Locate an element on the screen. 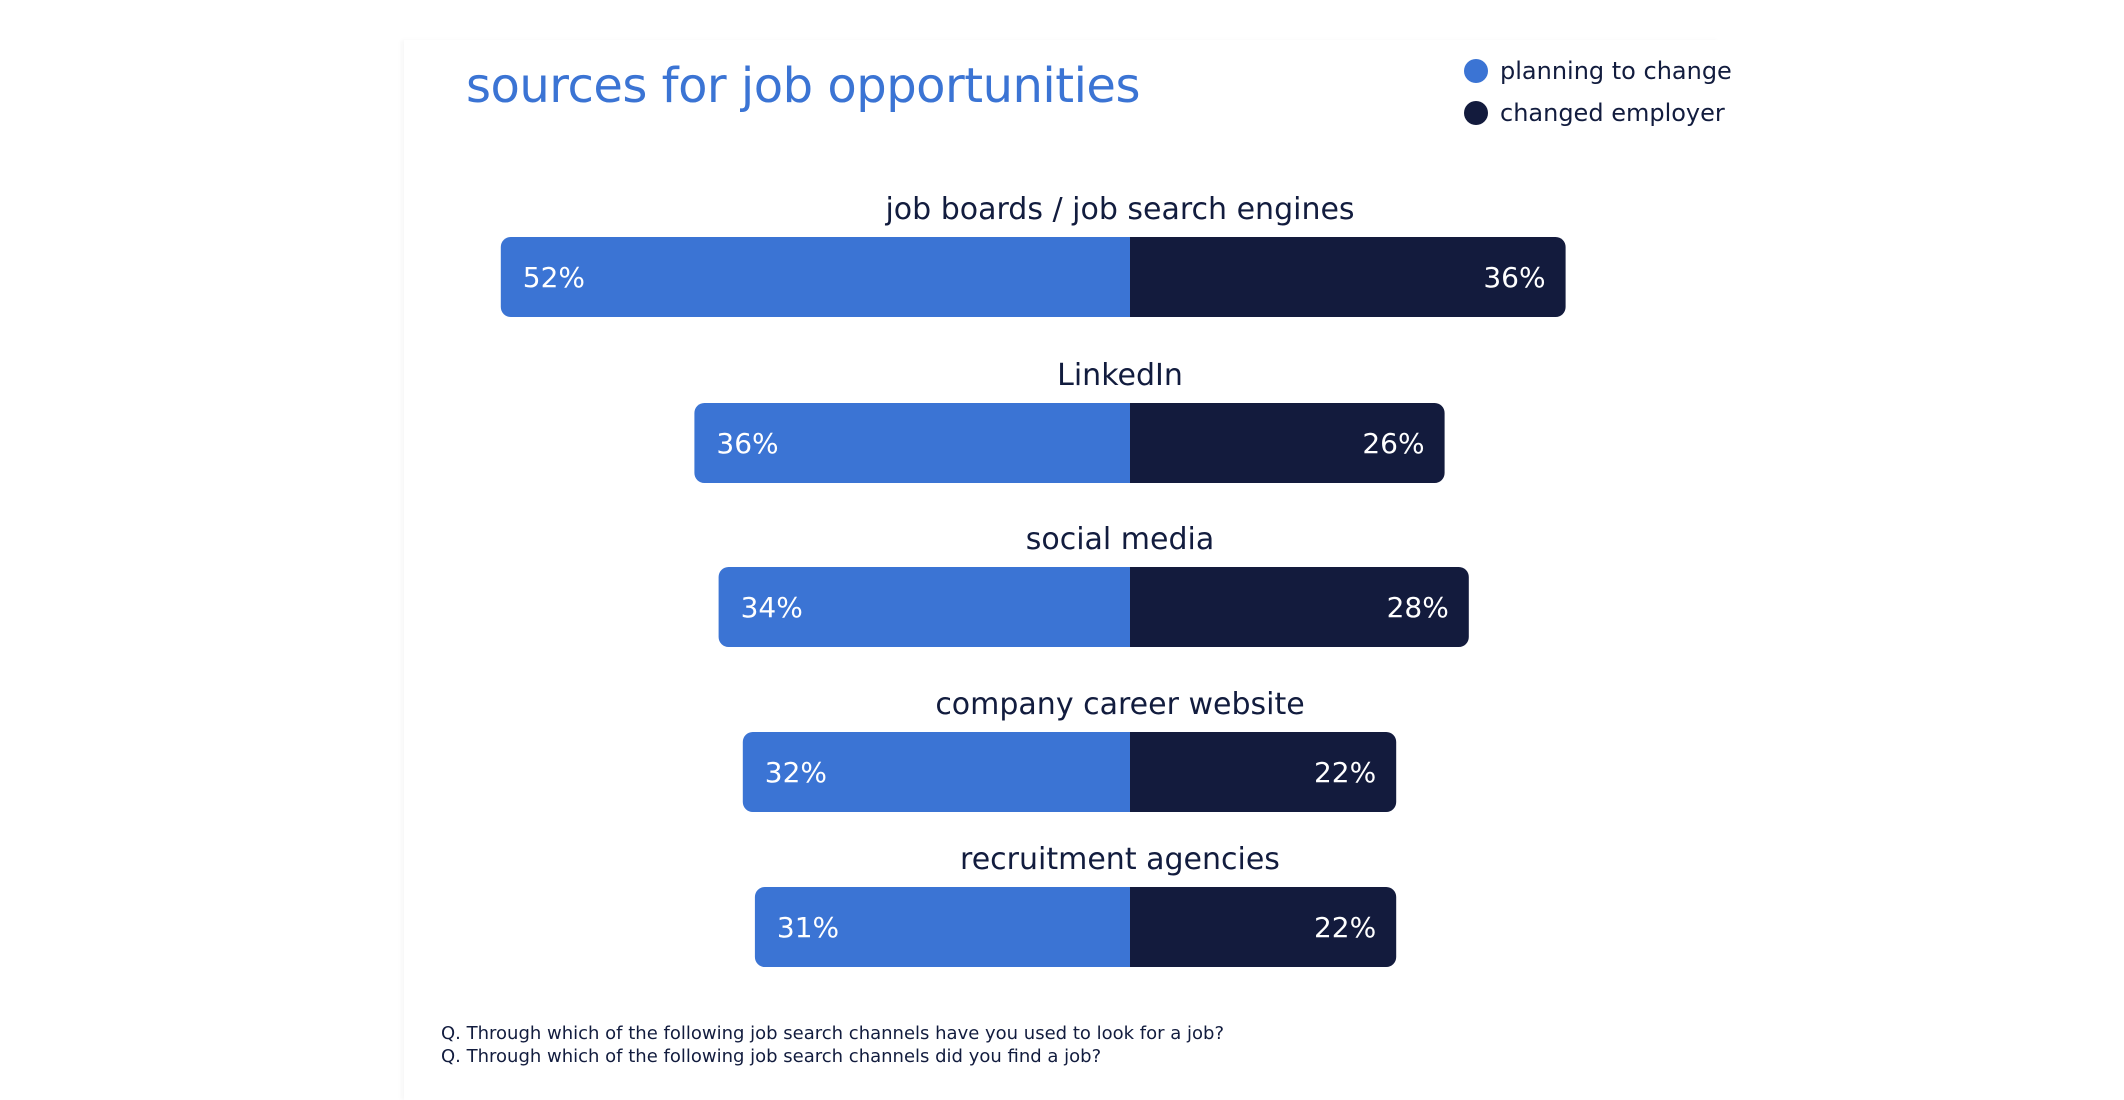  category-label-job-boards-job-search-engines: job boards / job search engines is located at coordinates (1119, 209).